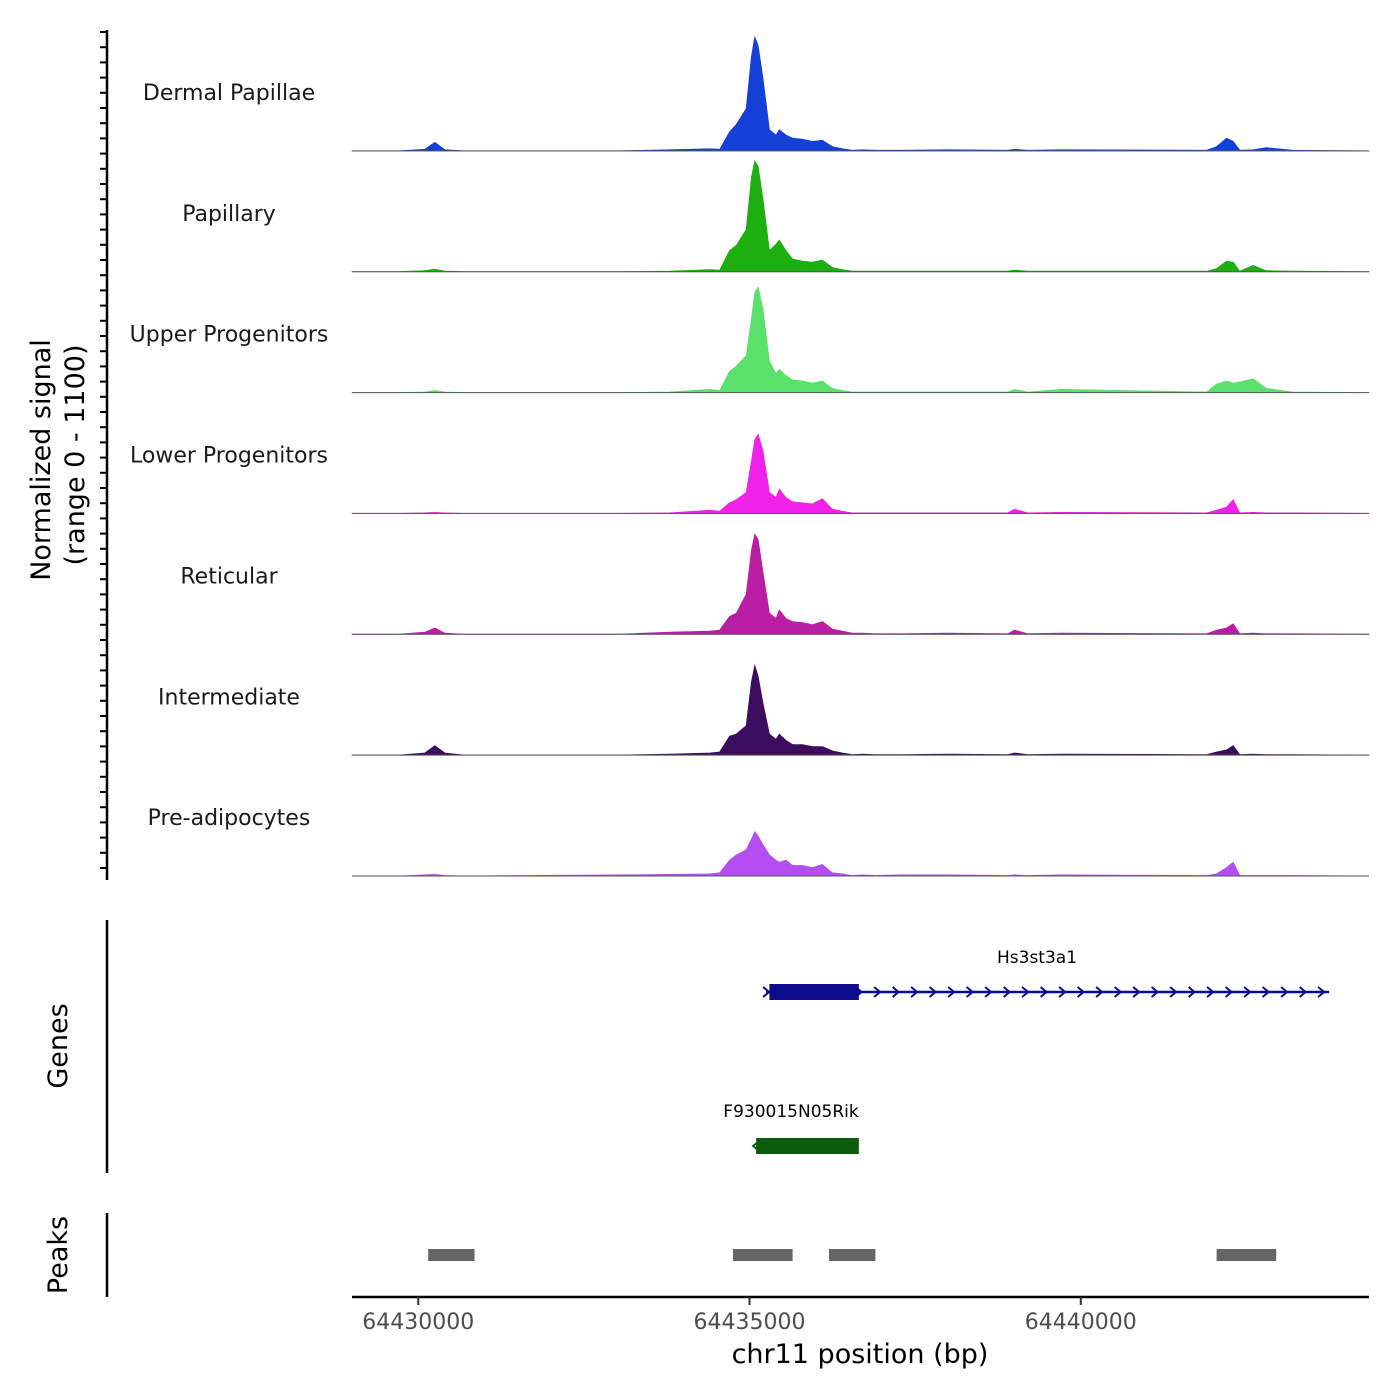 This screenshot has height=1400, width=1400. What do you see at coordinates (229, 818) in the screenshot?
I see `track-label-pre-adipocytes: Pre-adipocytes` at bounding box center [229, 818].